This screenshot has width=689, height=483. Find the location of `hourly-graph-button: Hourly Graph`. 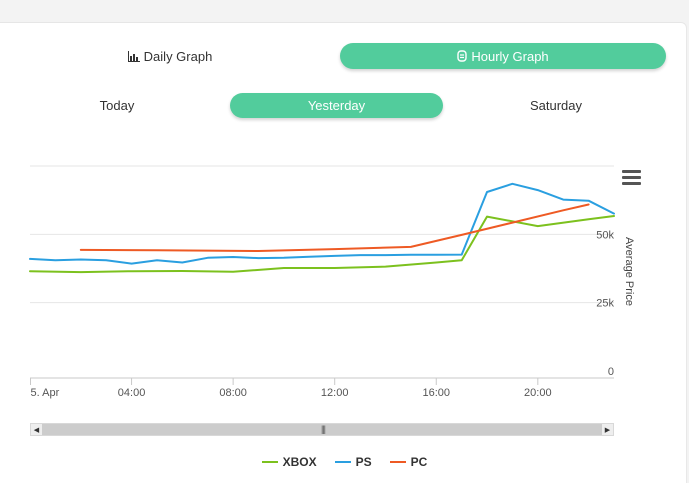

hourly-graph-button: Hourly Graph is located at coordinates (503, 56).